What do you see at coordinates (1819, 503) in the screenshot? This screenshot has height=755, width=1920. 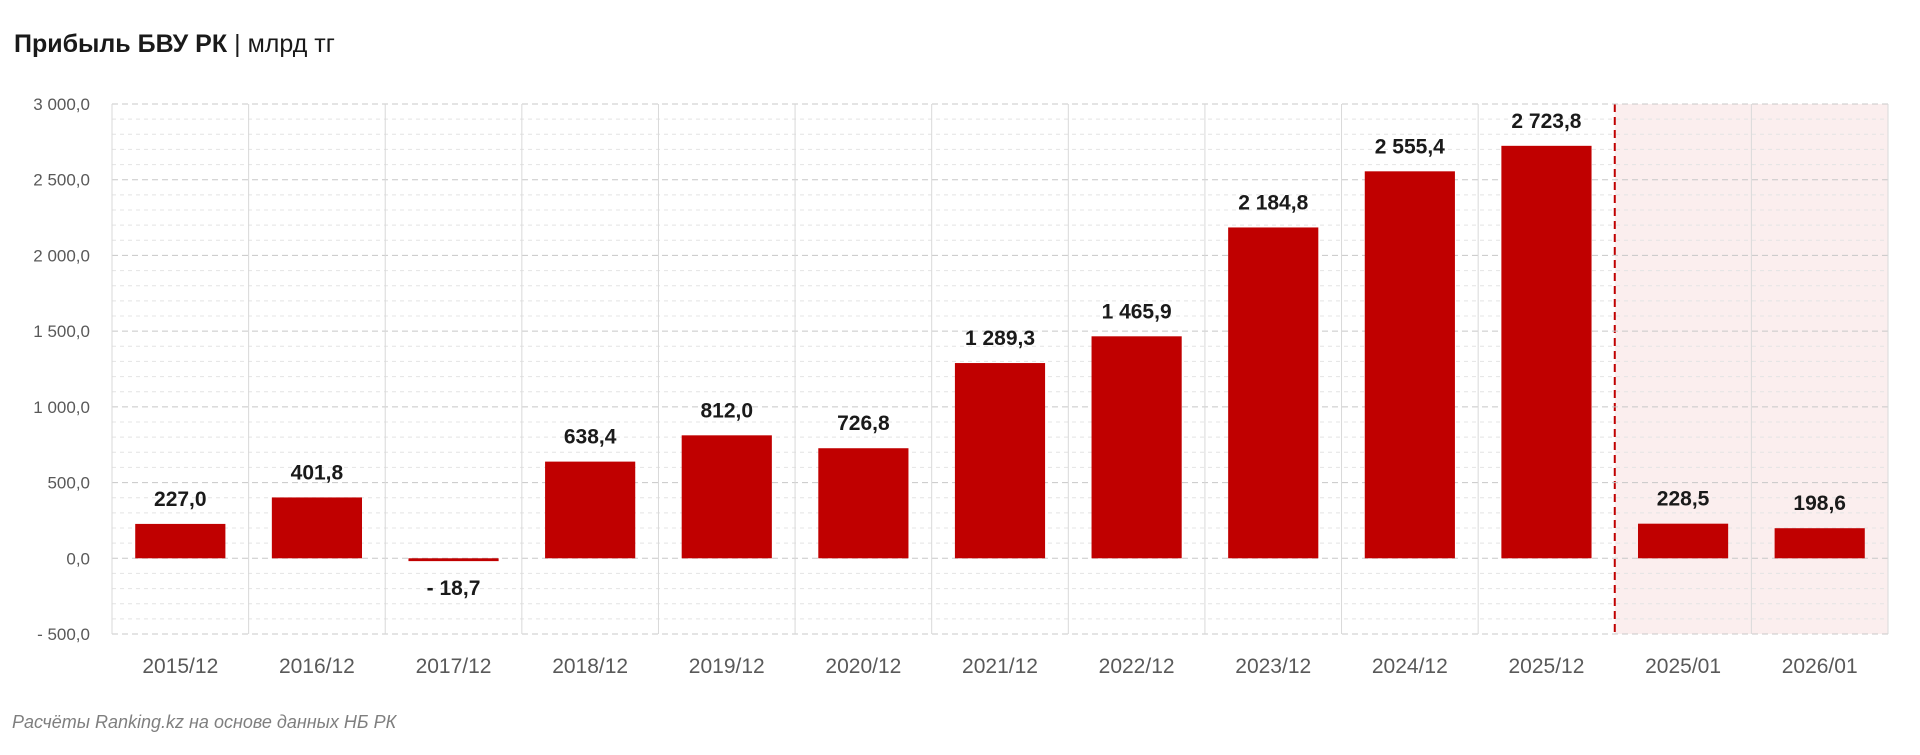 I see `data-label: 198,6` at bounding box center [1819, 503].